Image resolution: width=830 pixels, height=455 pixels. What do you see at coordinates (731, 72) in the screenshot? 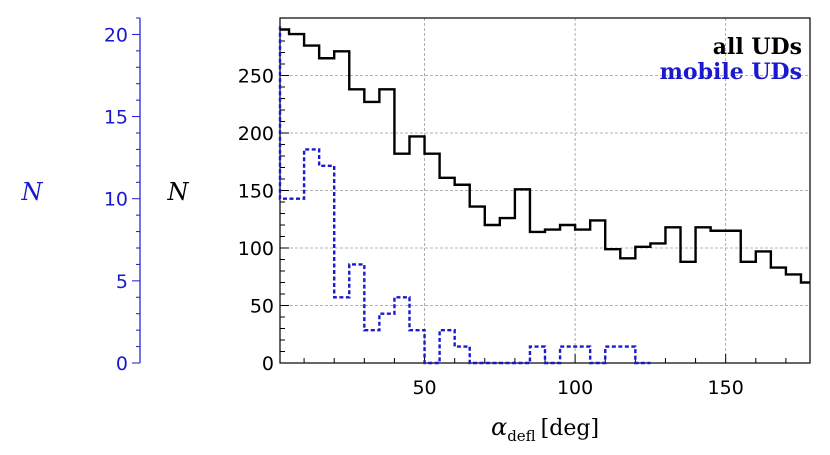
I see `legend-mobile-uds: mobile UDs` at bounding box center [731, 72].